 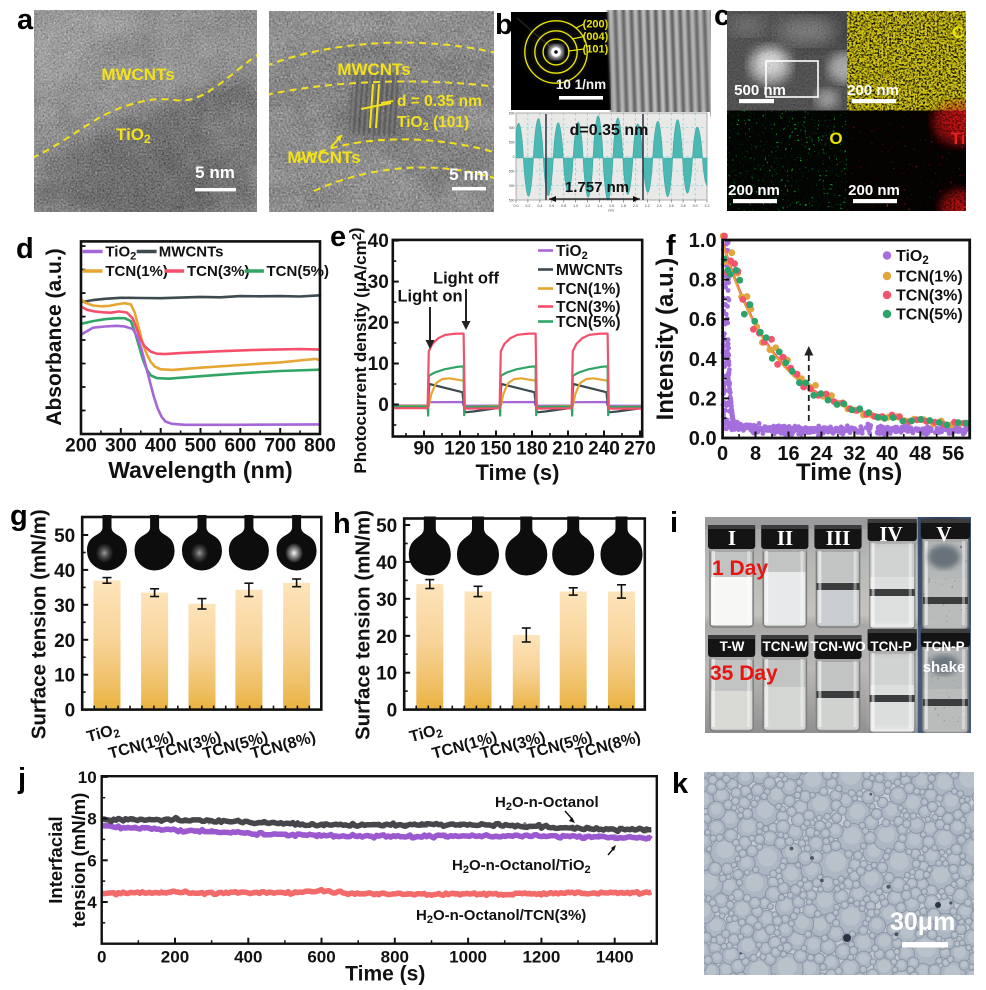 What do you see at coordinates (596, 50) in the screenshot?
I see `svg-text: (101)` at bounding box center [596, 50].